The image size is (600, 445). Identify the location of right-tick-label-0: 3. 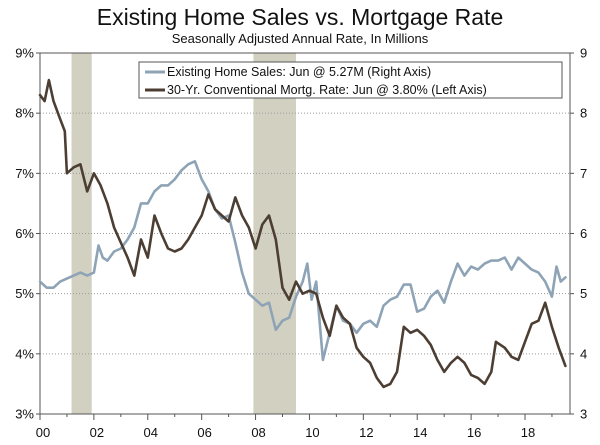
(583, 414).